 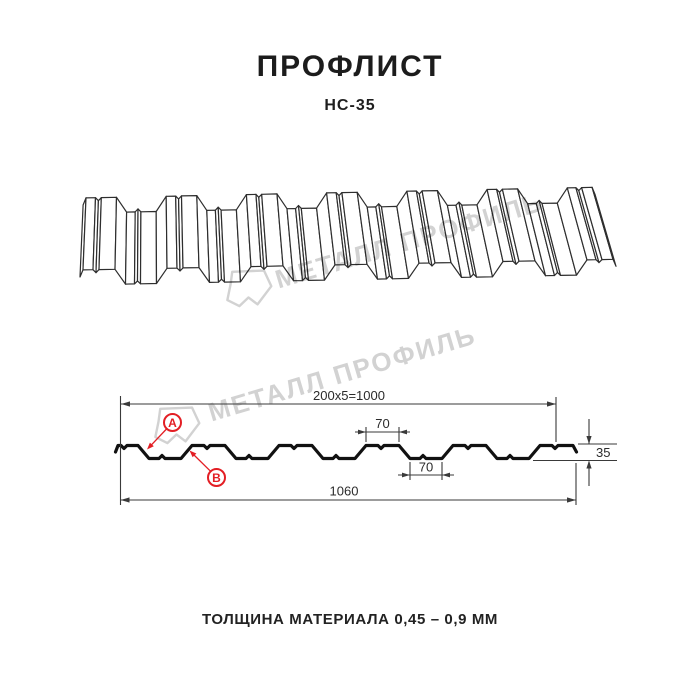 What do you see at coordinates (193, 454) in the screenshot?
I see `marker-b-arrow` at bounding box center [193, 454].